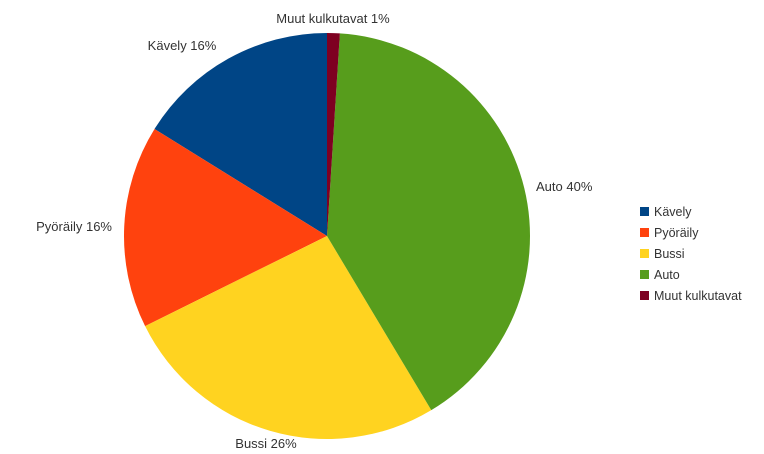 The height and width of the screenshot is (454, 764). What do you see at coordinates (182, 45) in the screenshot?
I see `slice-label: Kävely 16%` at bounding box center [182, 45].